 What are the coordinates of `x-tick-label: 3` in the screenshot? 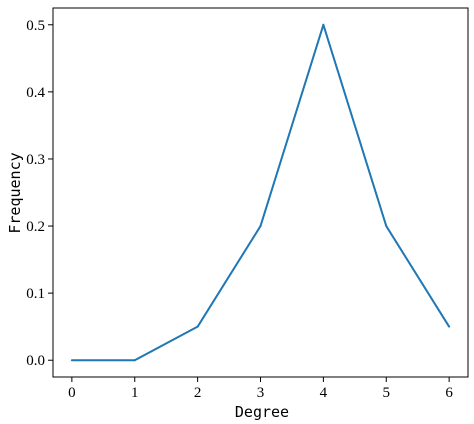 It's located at (261, 393).